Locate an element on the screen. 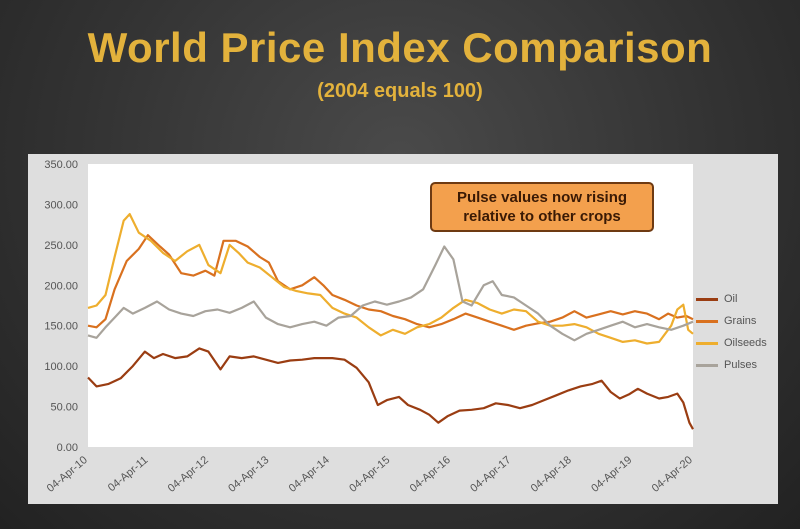 This screenshot has width=800, height=529. series-line-pulses is located at coordinates (390, 293).